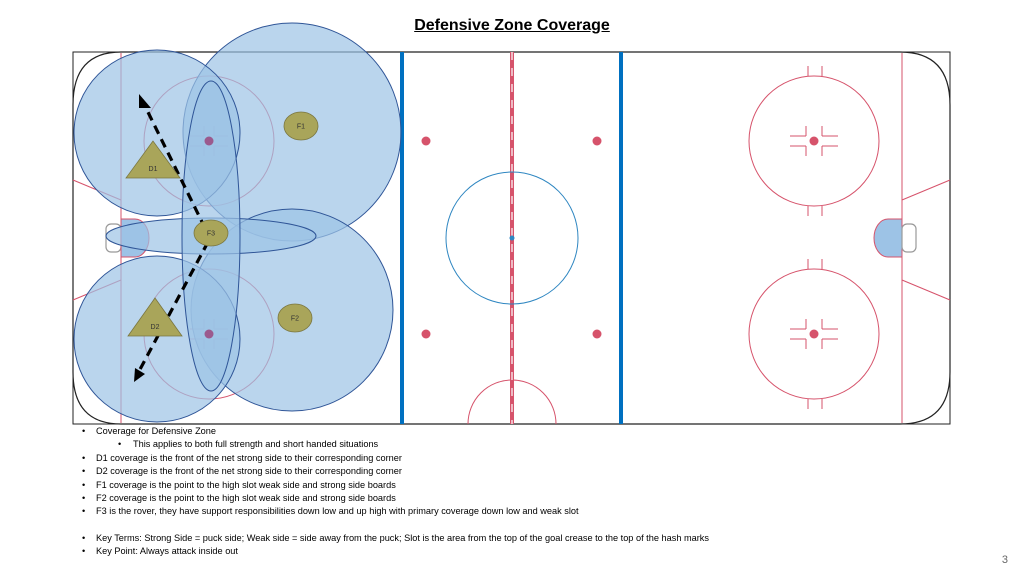  Describe the element at coordinates (172, 237) in the screenshot. I see `movement-arrows` at that location.